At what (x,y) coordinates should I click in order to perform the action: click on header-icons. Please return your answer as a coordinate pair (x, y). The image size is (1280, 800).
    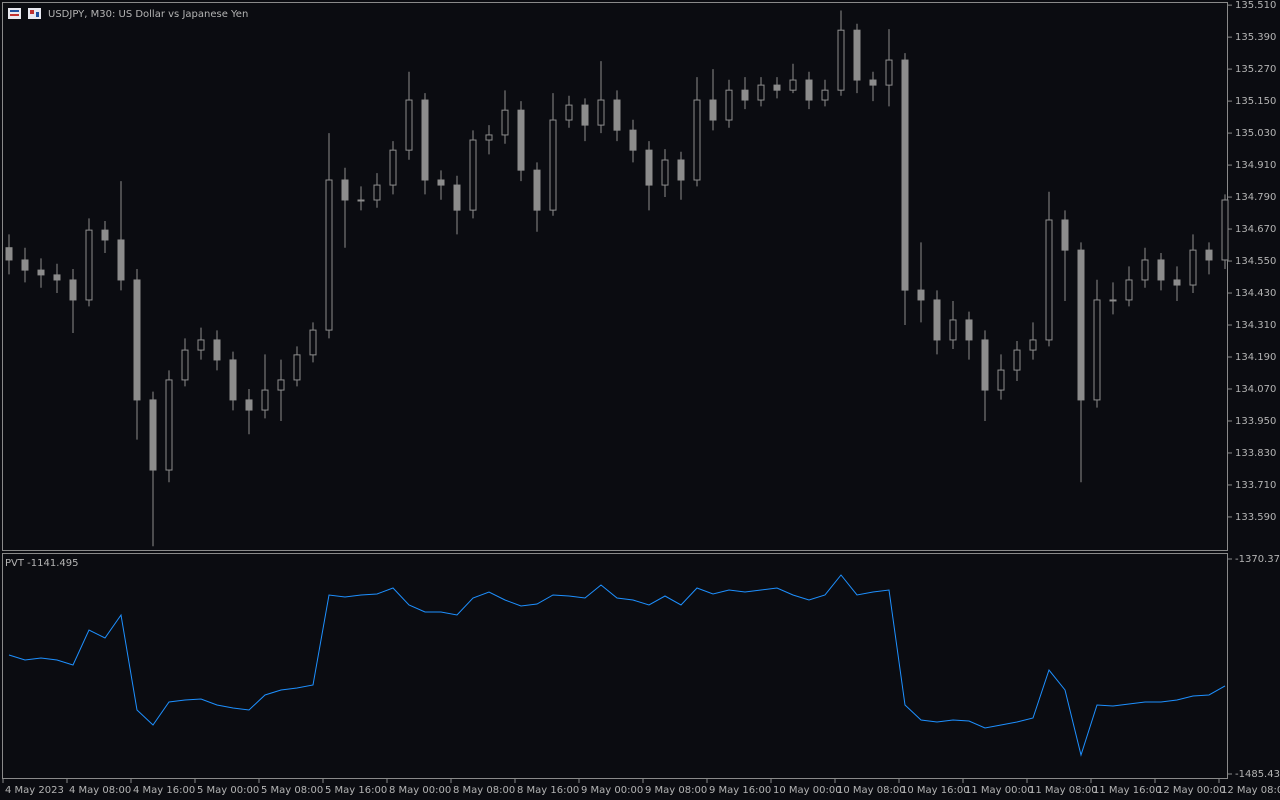
    Looking at the image, I should click on (24, 13).